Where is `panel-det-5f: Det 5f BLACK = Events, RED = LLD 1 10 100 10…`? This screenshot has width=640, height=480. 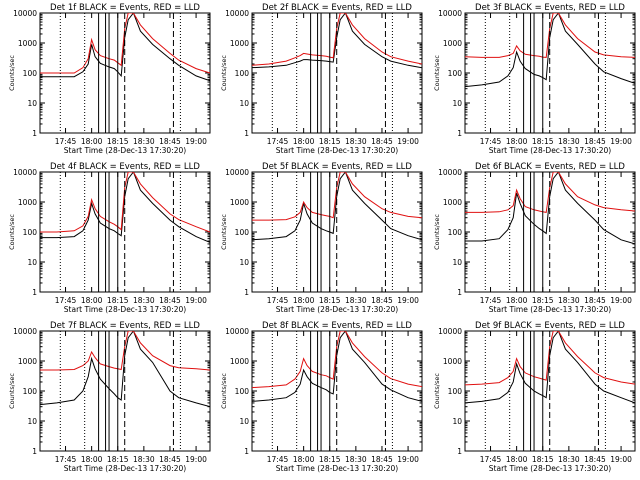
panel-det-5f: Det 5f BLACK = Events, RED = LLD 1 10 100 10… is located at coordinates (321, 238).